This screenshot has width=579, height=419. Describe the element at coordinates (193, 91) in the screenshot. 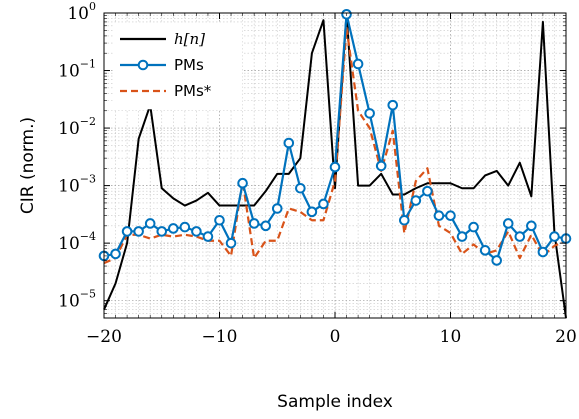

I see `legend-label-2: PMs*` at that location.